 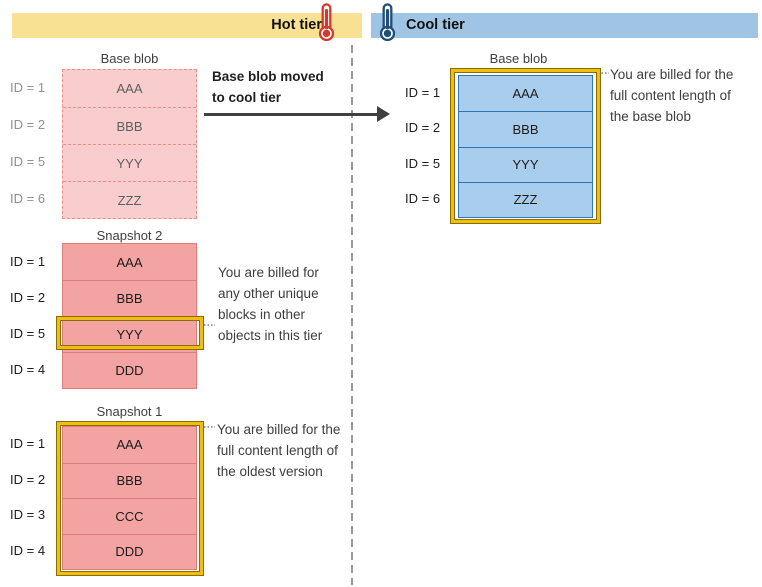 I want to click on snapshot-1-stack: AAA BBB CCC DDD, so click(x=129, y=498).